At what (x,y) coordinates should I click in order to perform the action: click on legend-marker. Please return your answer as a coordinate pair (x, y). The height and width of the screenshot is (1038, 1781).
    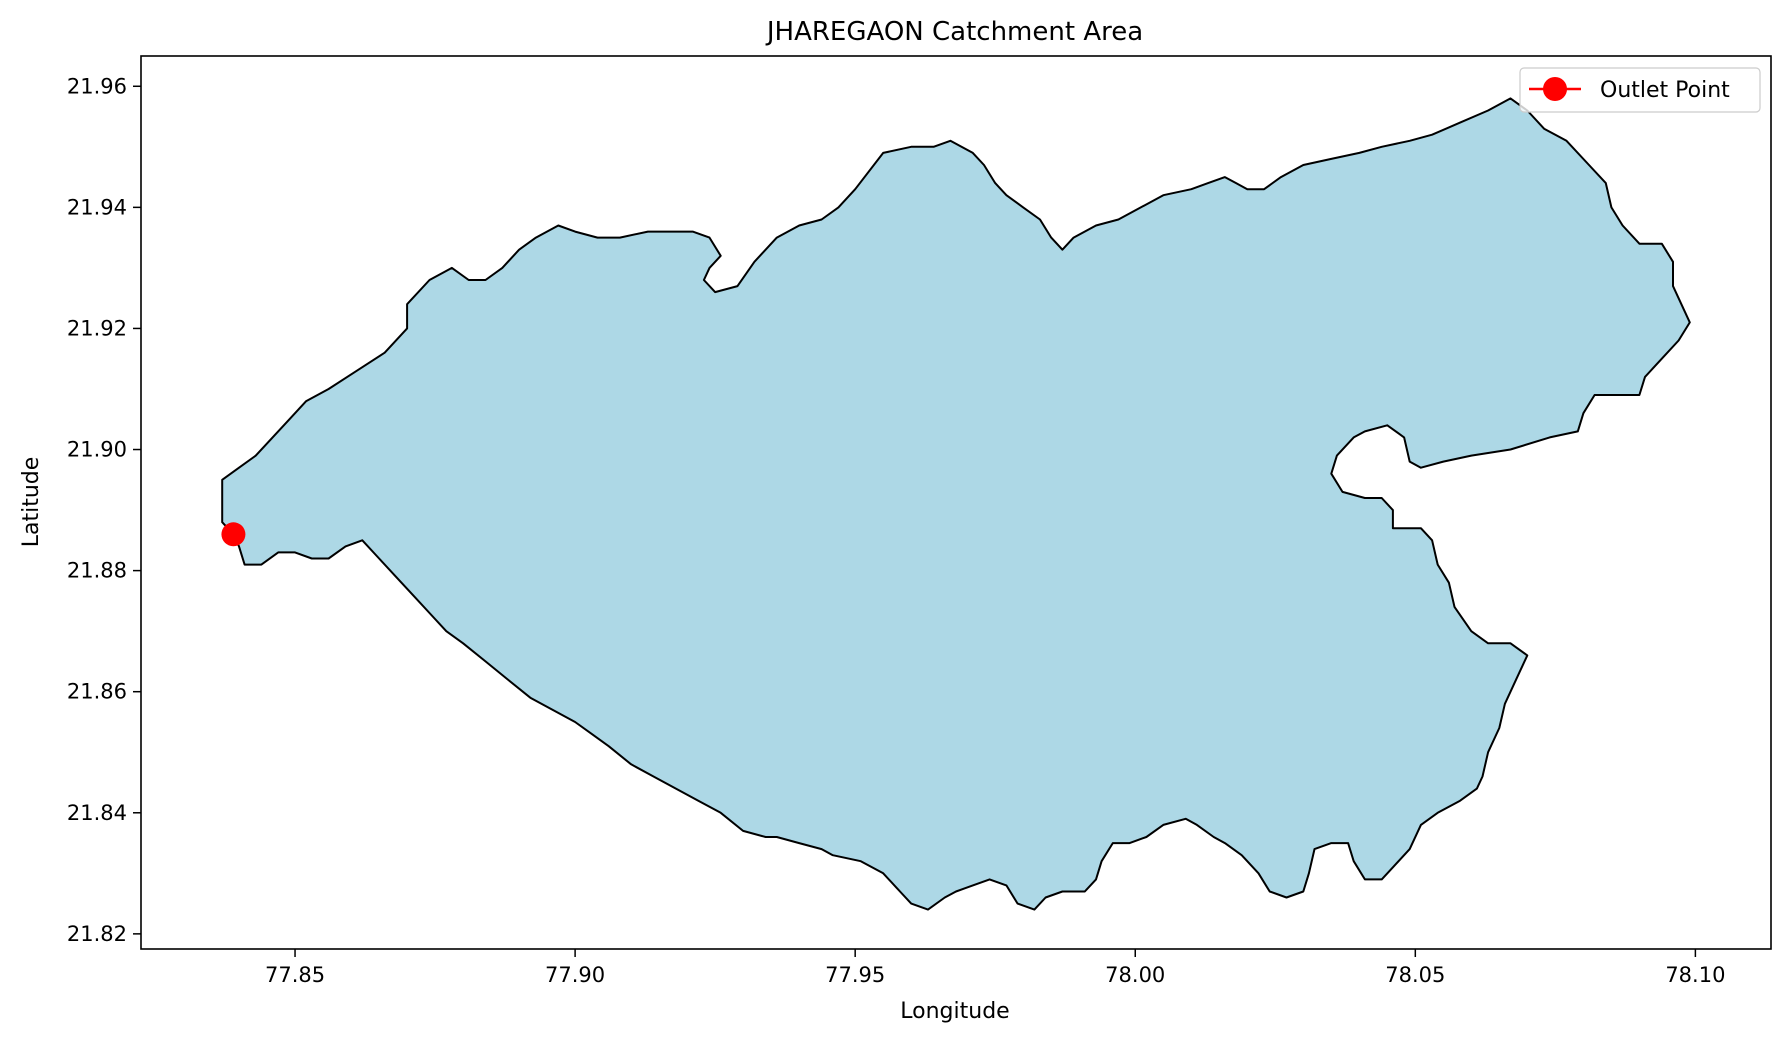
    Looking at the image, I should click on (1555, 89).